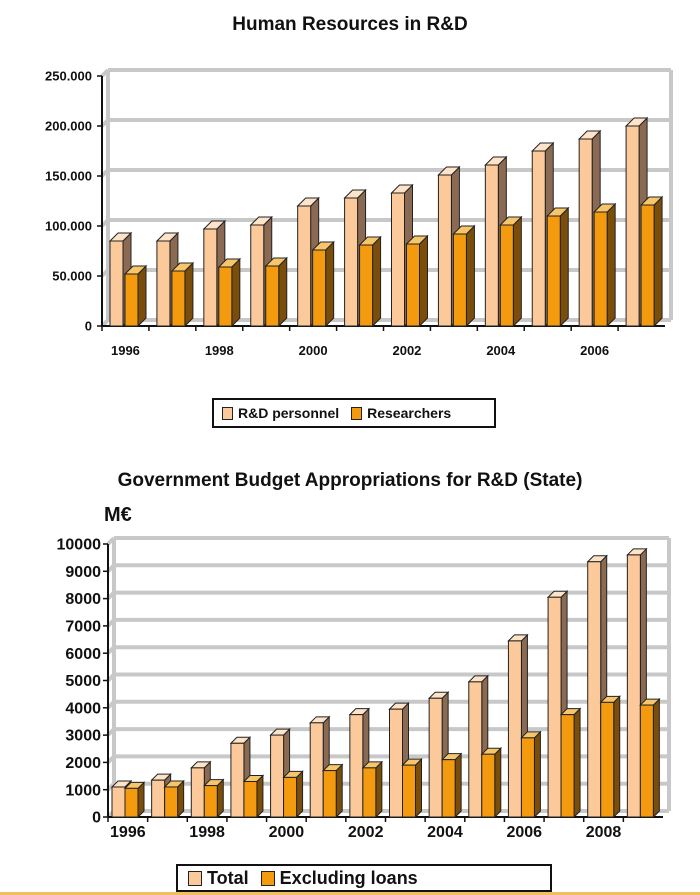 This screenshot has height=895, width=700. I want to click on bar-2003-series-2-side, so click(418, 788).